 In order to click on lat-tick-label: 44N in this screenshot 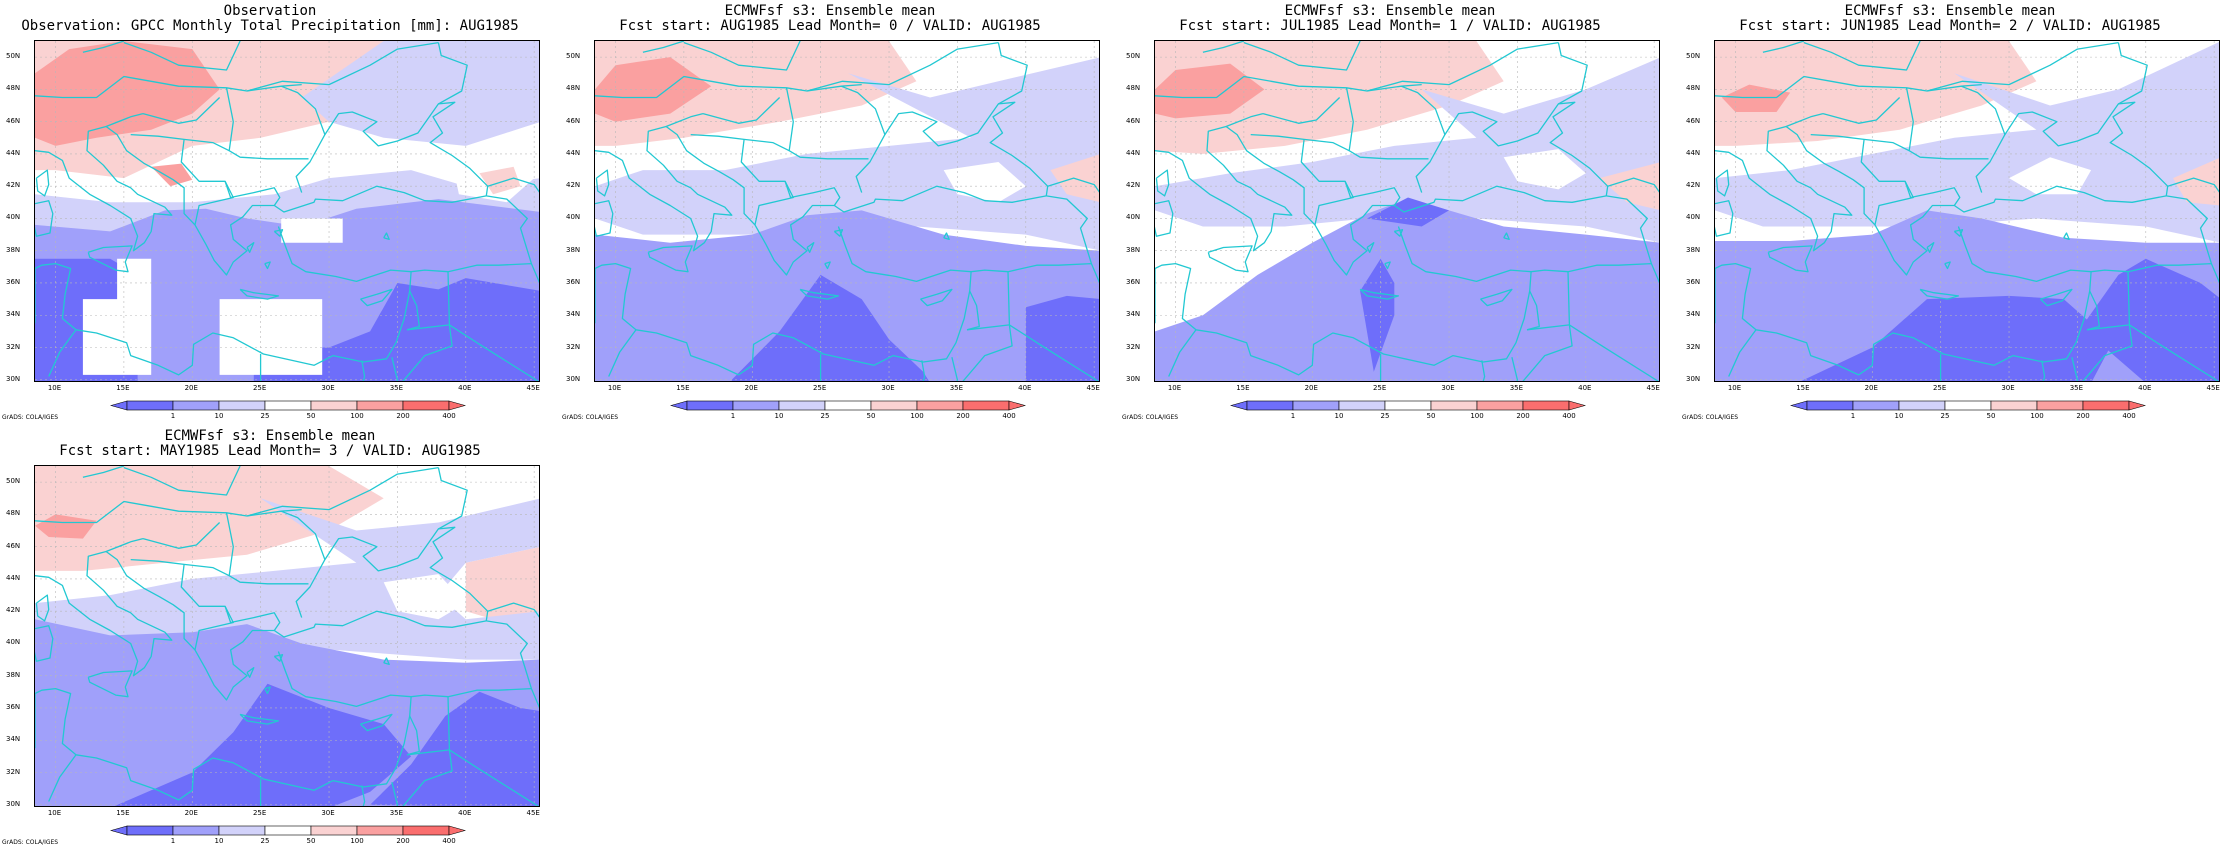, I will do `click(573, 152)`.